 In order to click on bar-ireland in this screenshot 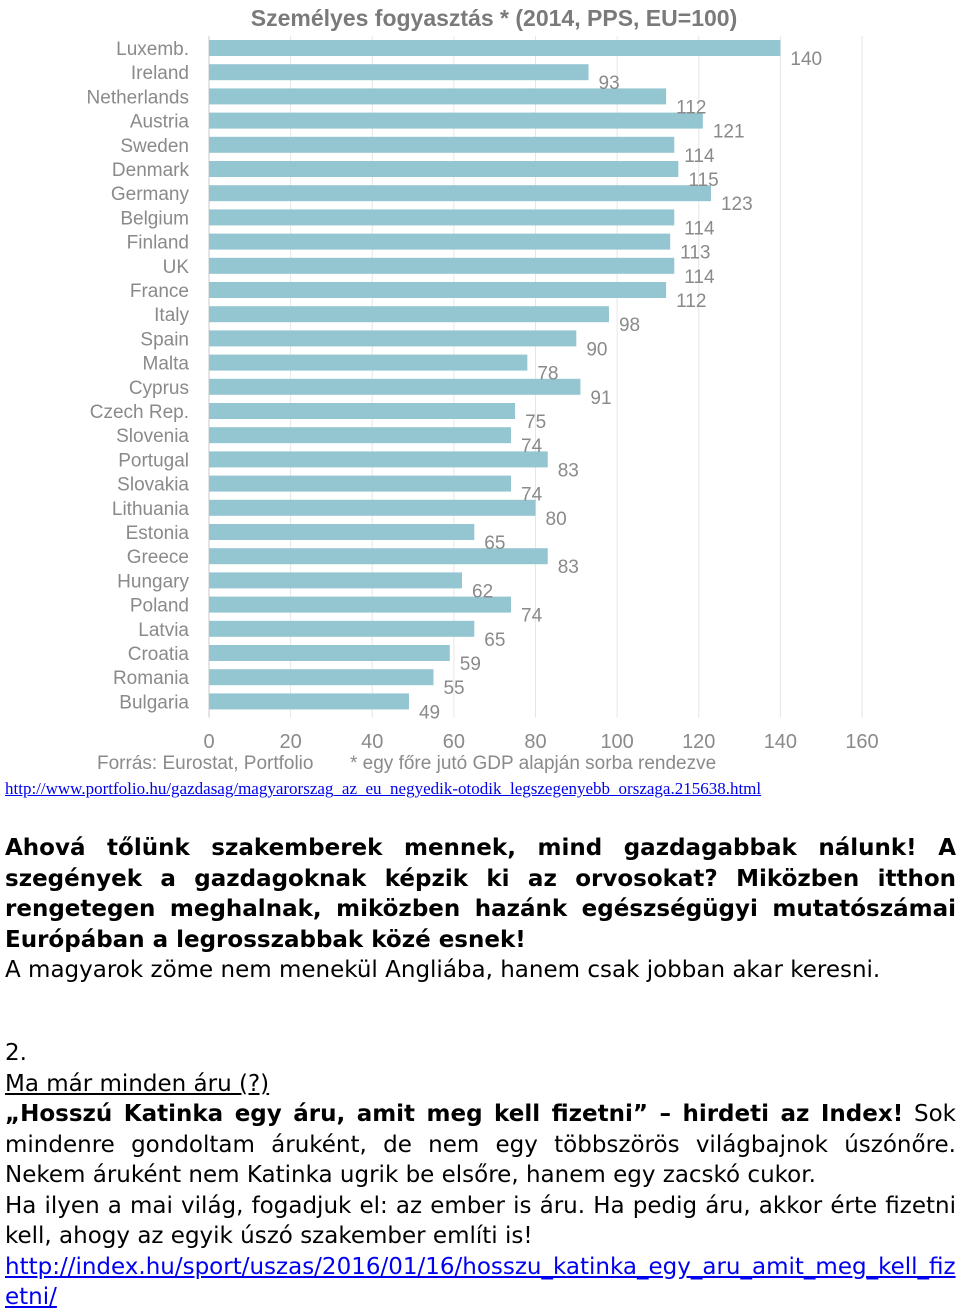, I will do `click(399, 72)`.